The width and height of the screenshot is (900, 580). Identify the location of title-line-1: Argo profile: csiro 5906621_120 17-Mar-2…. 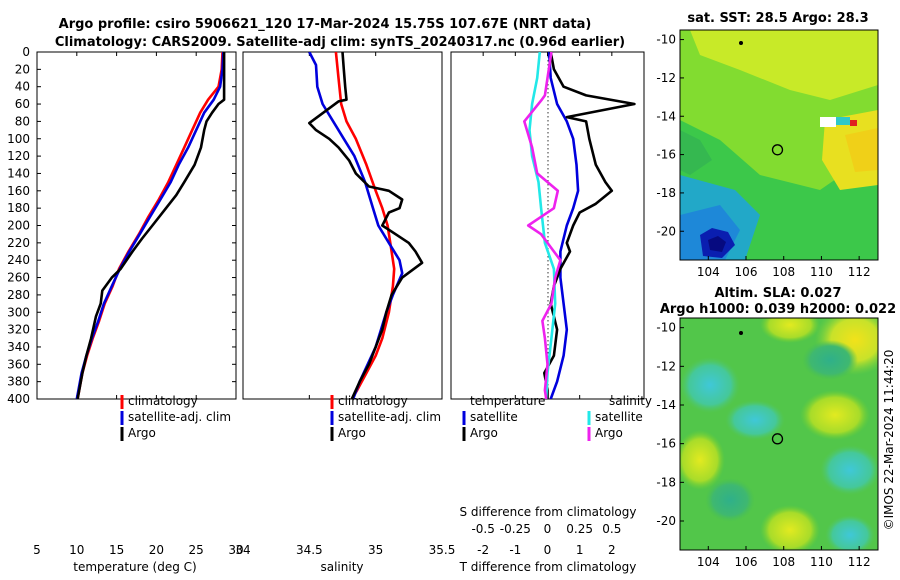
(325, 24).